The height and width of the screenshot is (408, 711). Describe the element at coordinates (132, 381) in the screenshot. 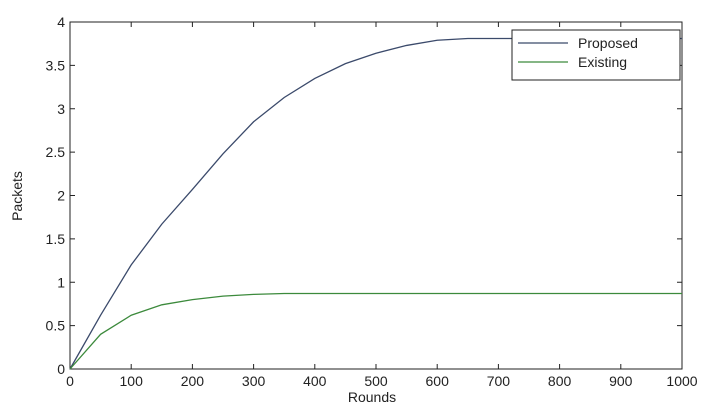

I see `x-tick-label: 100` at that location.